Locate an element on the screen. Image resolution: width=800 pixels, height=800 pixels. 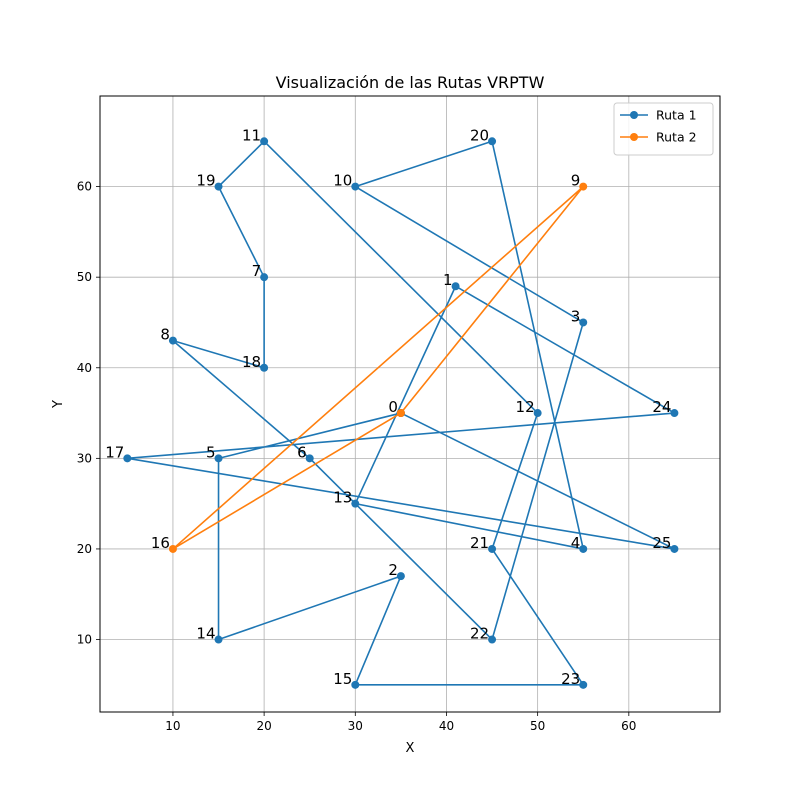
node-label: 25 is located at coordinates (661, 543).